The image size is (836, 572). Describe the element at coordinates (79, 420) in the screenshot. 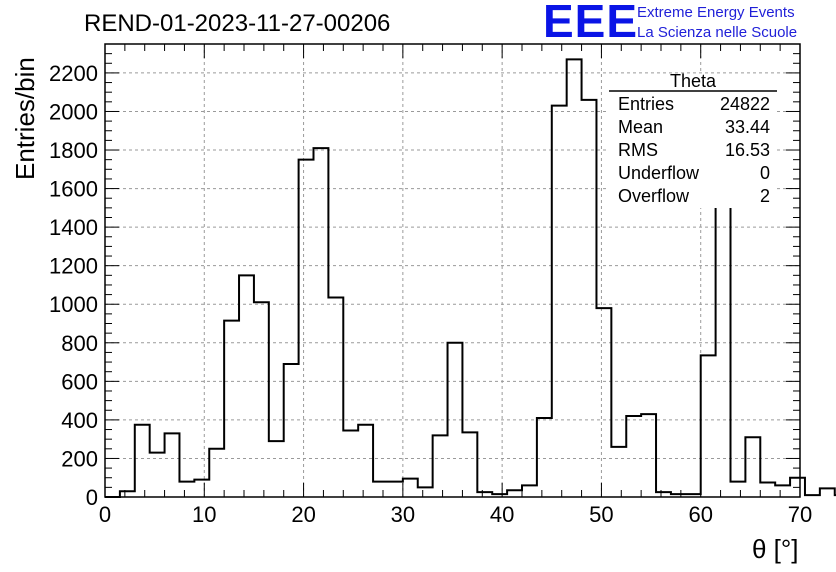

I see `y-tick-label: 400` at that location.